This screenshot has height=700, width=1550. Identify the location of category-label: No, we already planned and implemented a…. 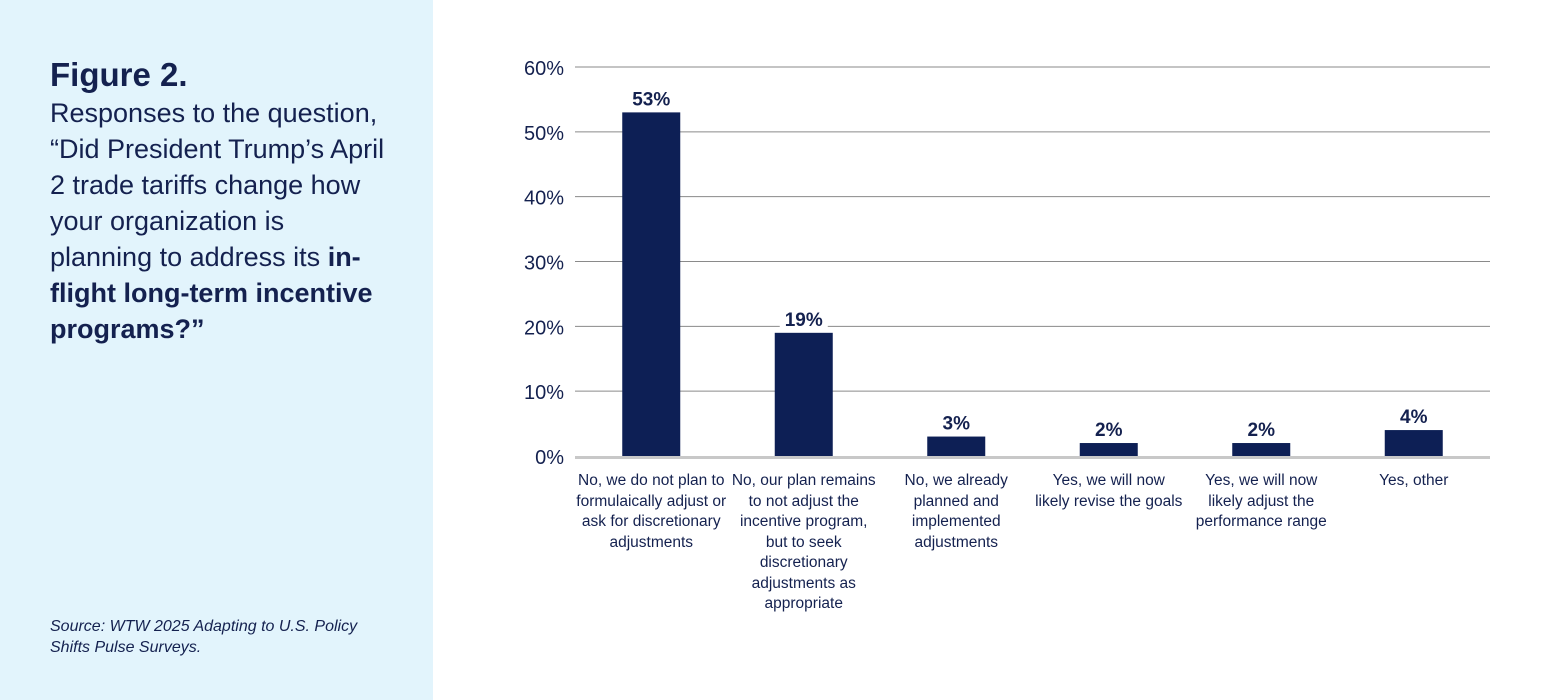
(956, 511).